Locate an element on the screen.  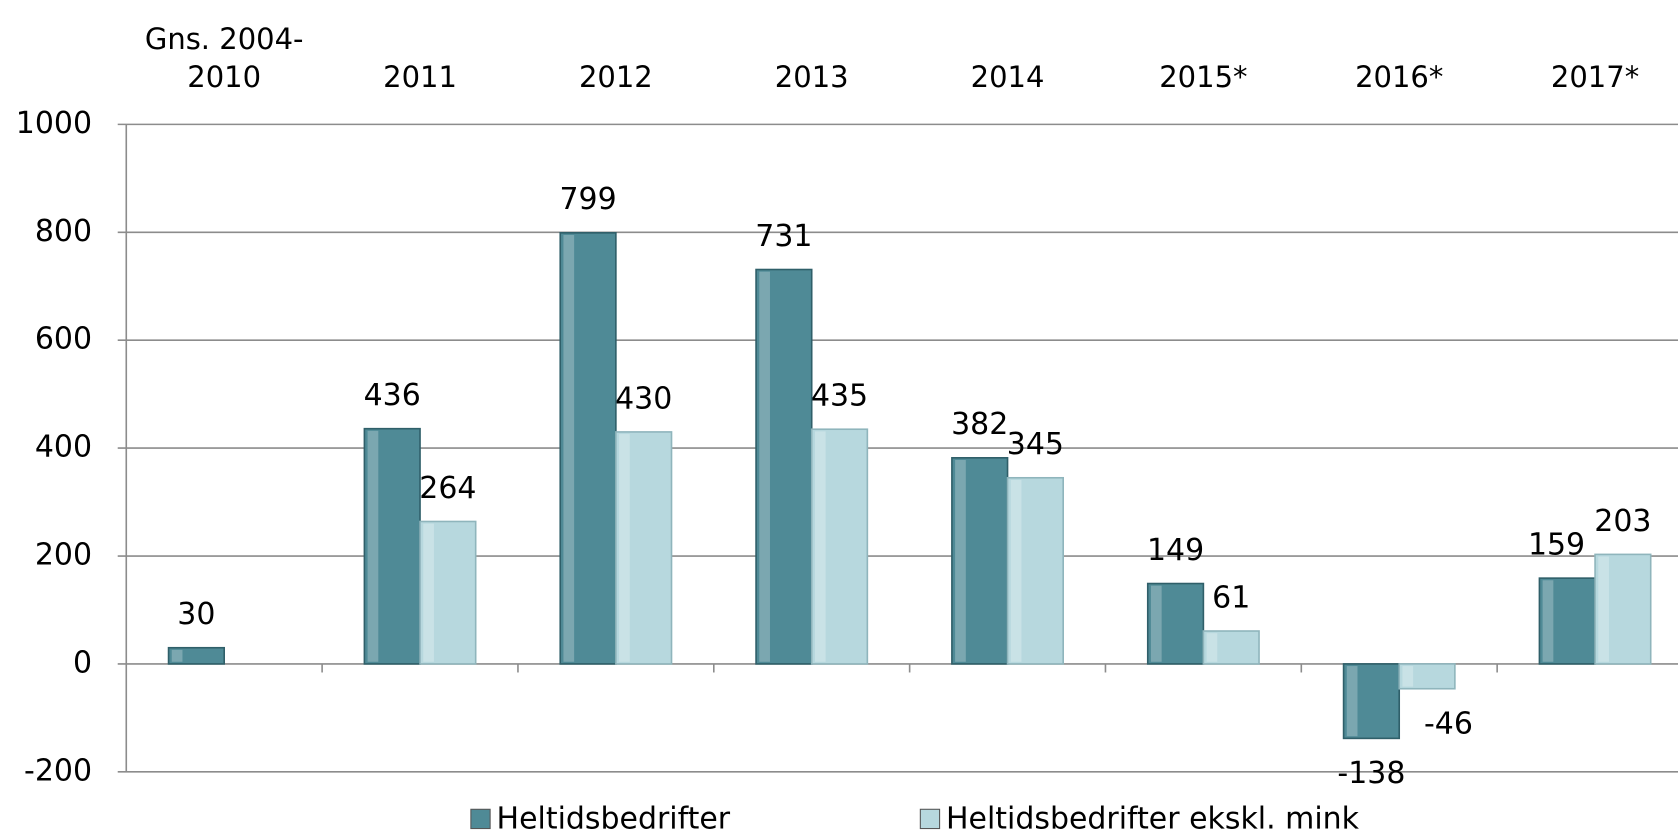
y-tick-label: 200 is located at coordinates (63, 555).